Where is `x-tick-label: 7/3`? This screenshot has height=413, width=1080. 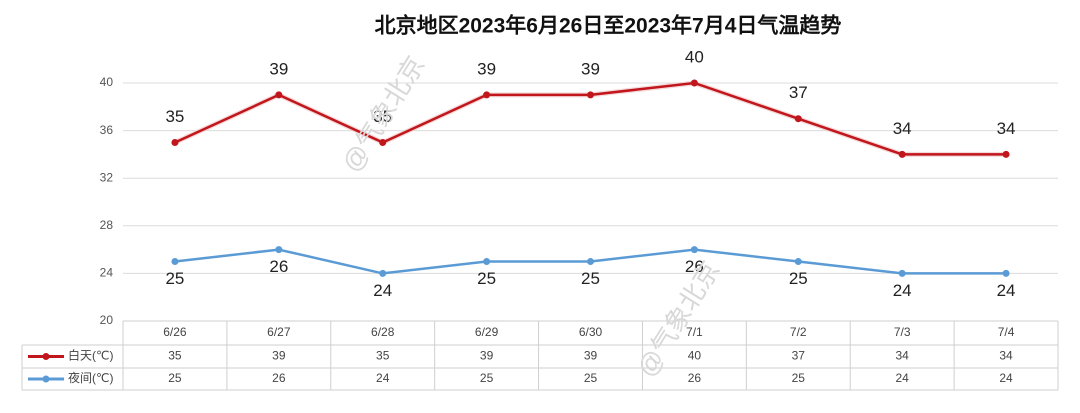
x-tick-label: 7/3 is located at coordinates (902, 332).